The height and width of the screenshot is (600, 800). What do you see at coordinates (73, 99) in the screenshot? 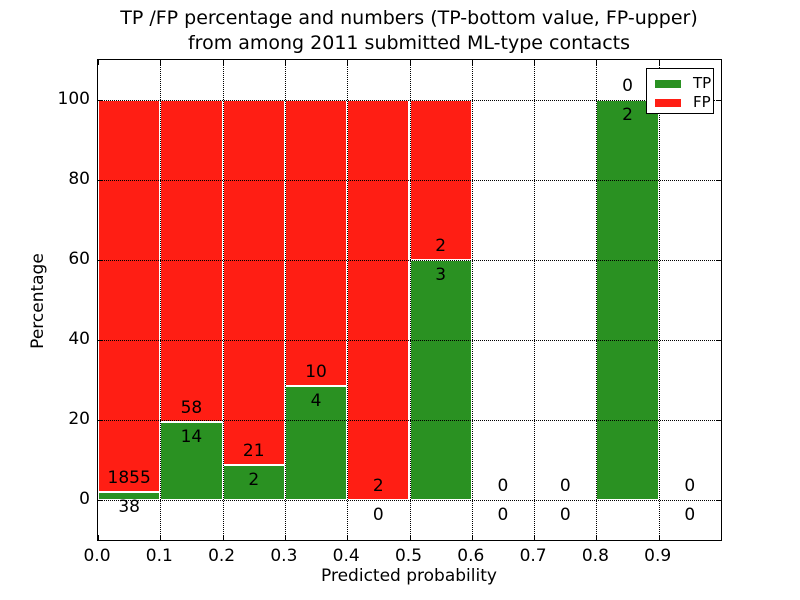
I see `y-tick-label: 100` at bounding box center [73, 99].